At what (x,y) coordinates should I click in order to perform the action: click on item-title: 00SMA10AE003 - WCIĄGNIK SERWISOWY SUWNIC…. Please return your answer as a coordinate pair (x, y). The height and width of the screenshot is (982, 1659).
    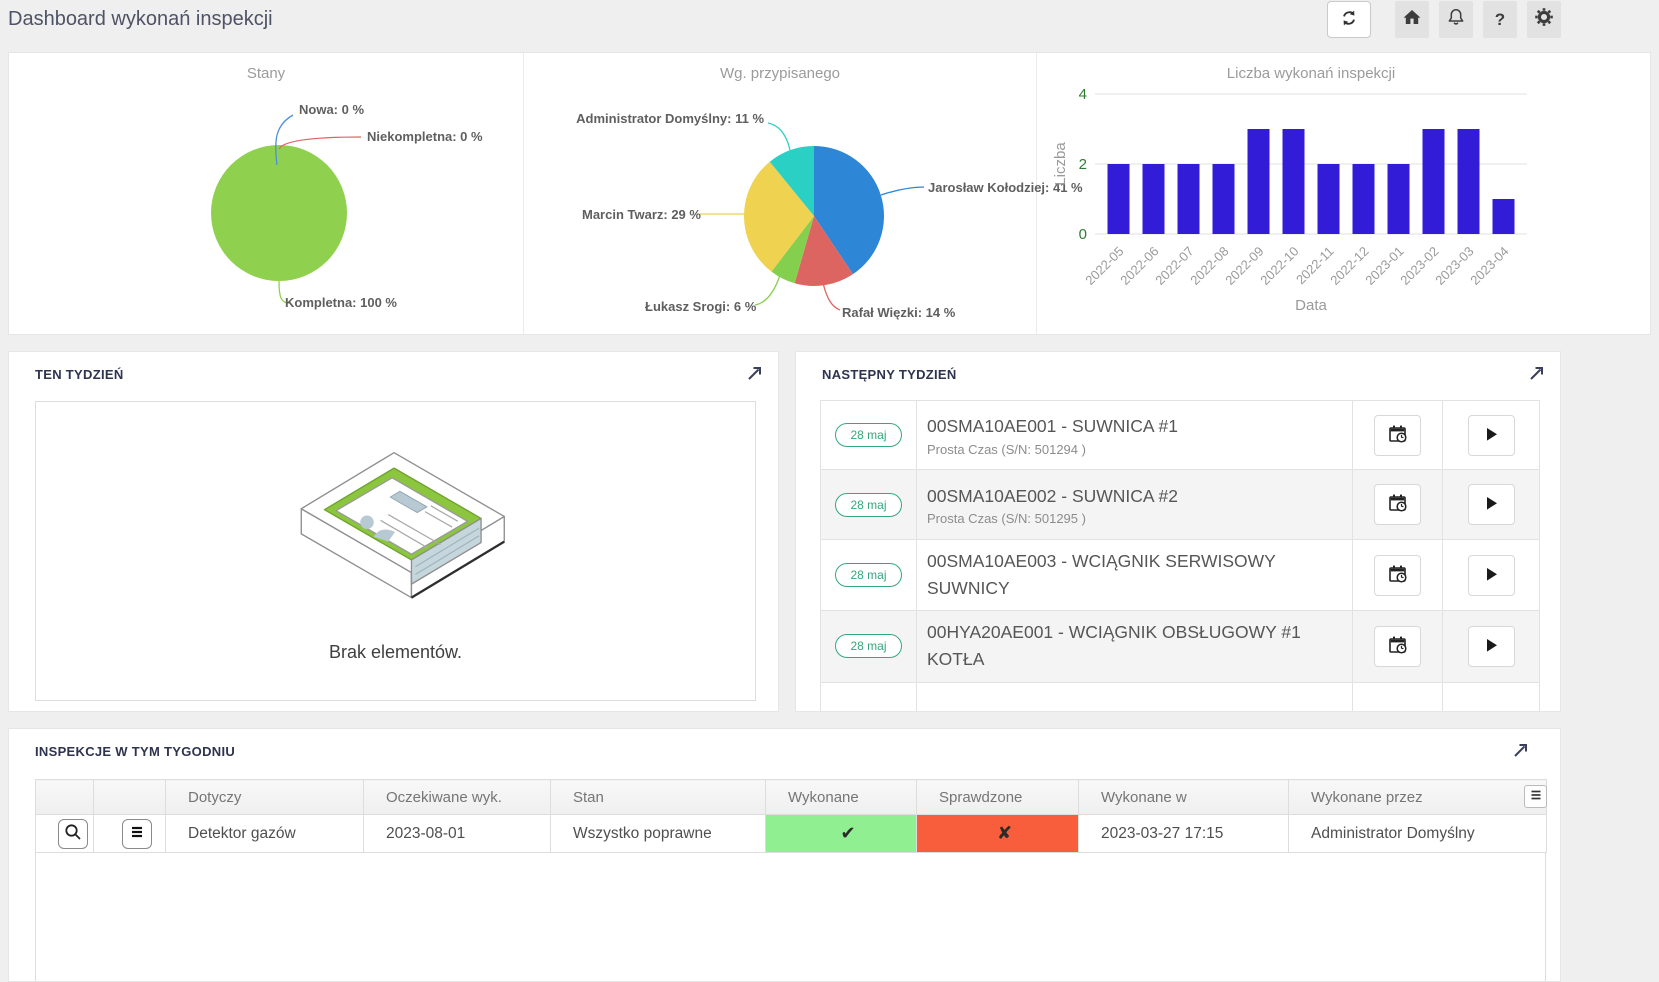
    Looking at the image, I should click on (1101, 575).